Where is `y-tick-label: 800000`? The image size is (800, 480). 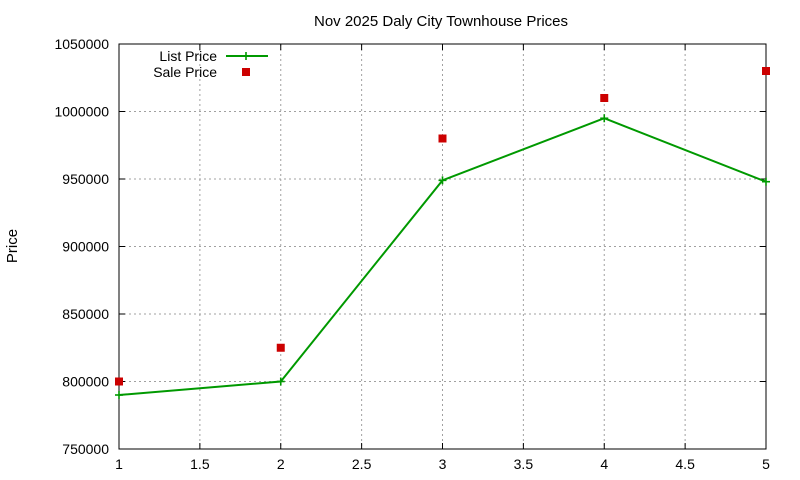
y-tick-label: 800000 is located at coordinates (85, 382).